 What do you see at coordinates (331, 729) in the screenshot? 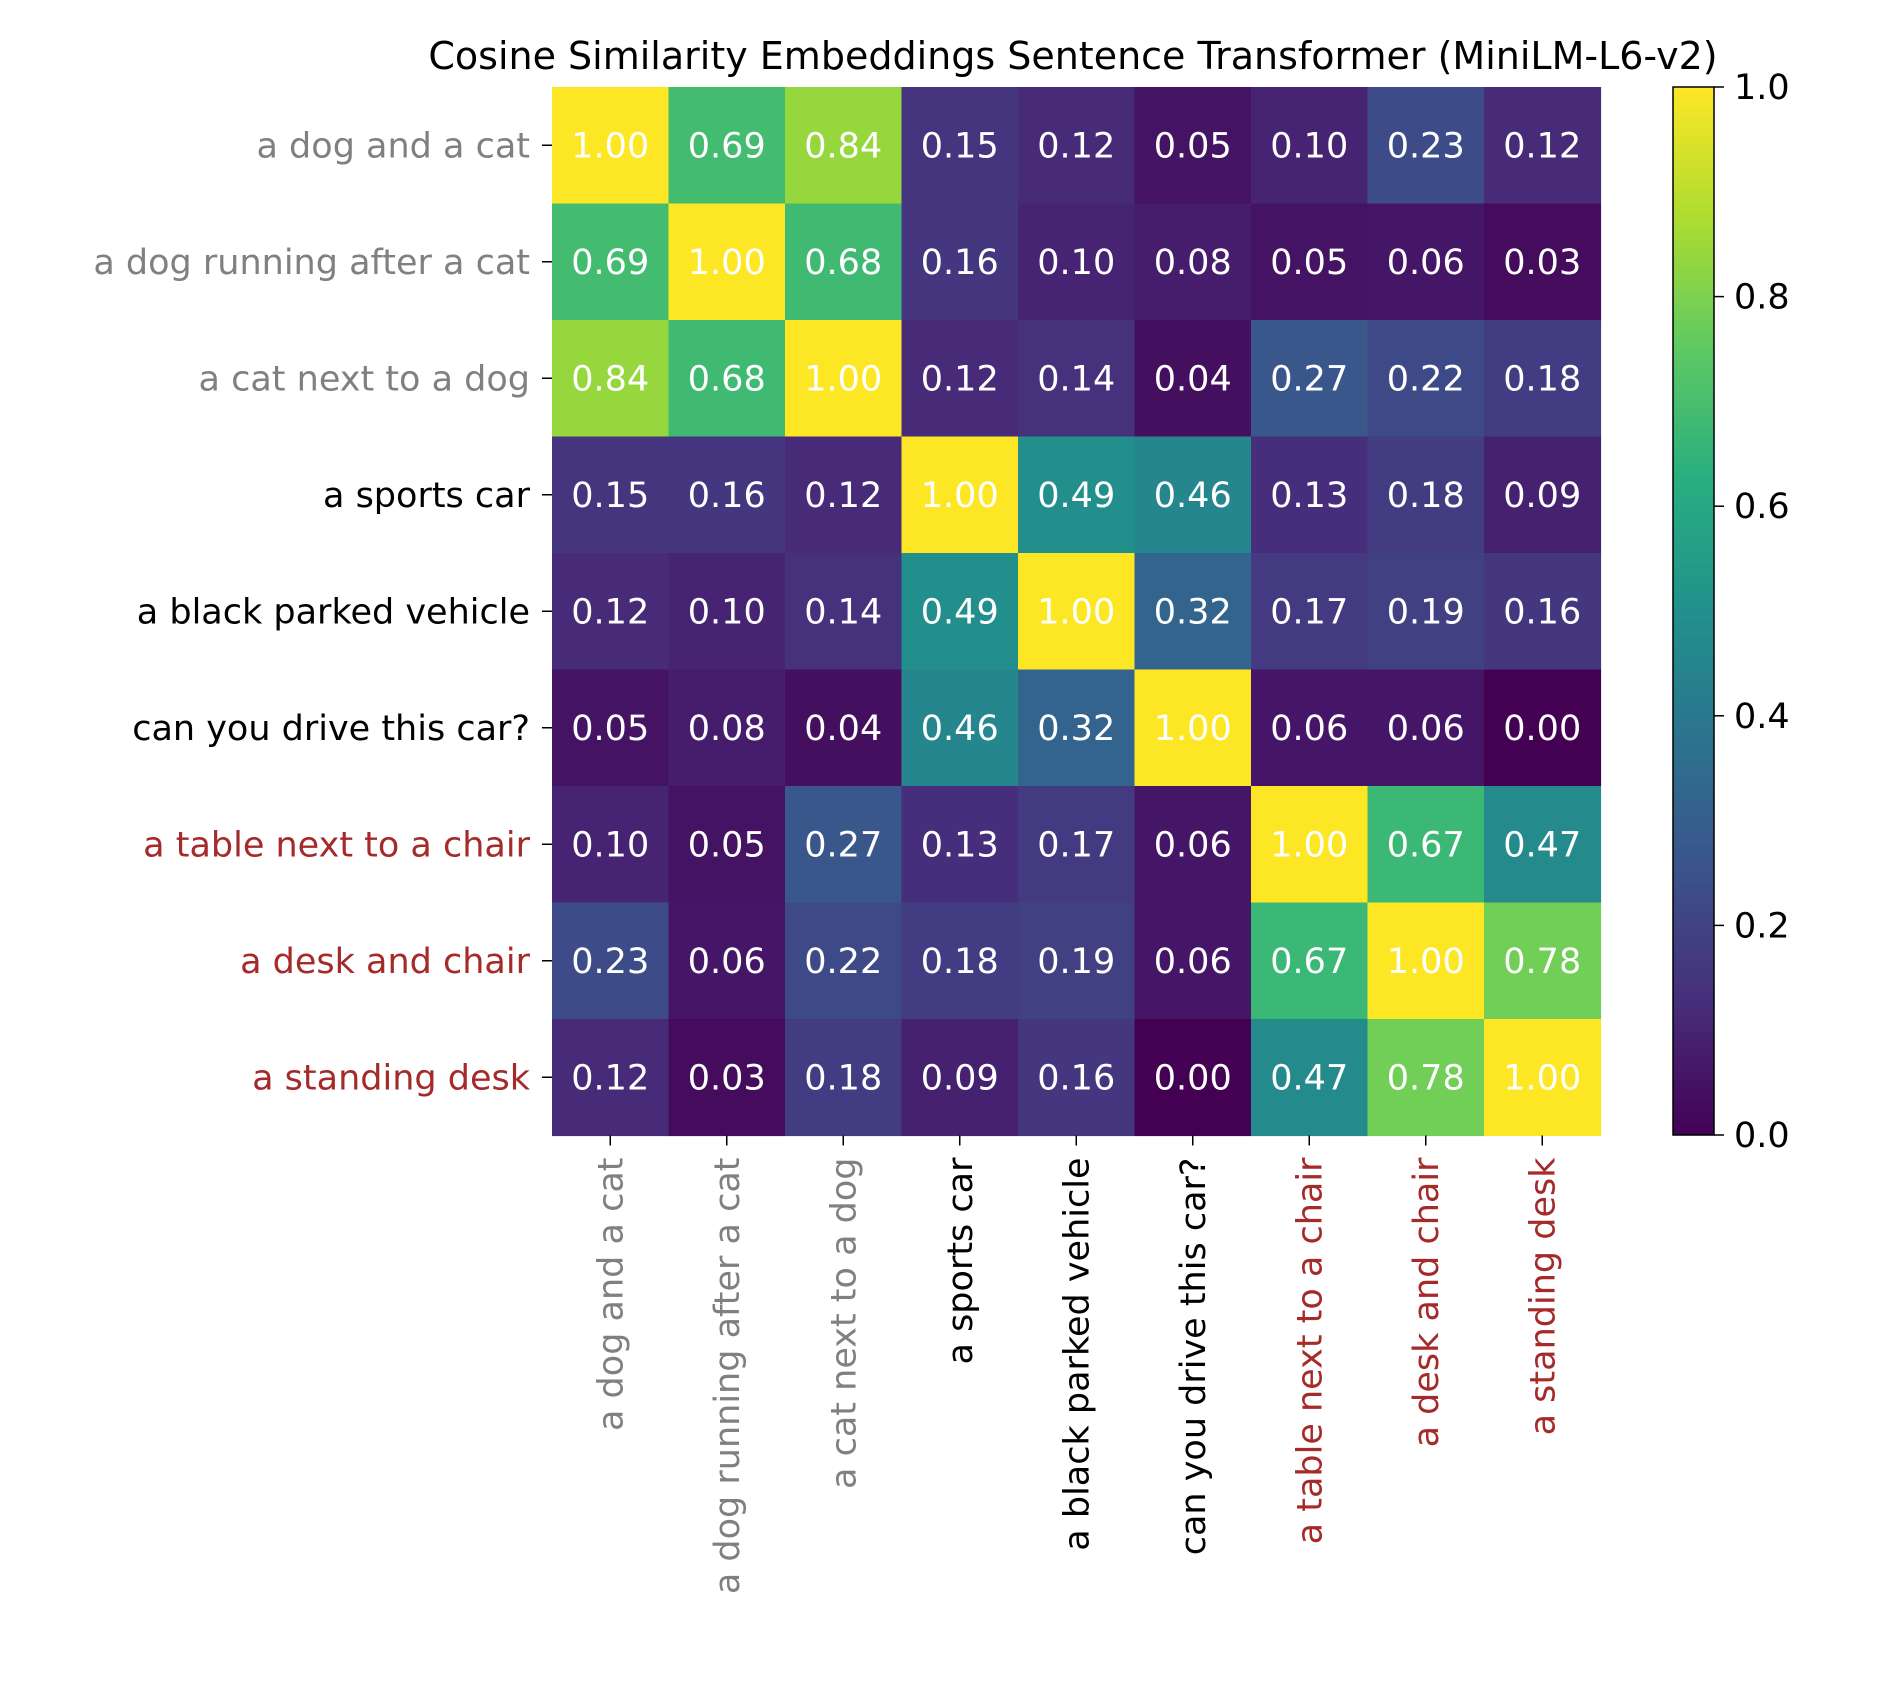
I see `y-tick-label: can you drive this car?` at bounding box center [331, 729].